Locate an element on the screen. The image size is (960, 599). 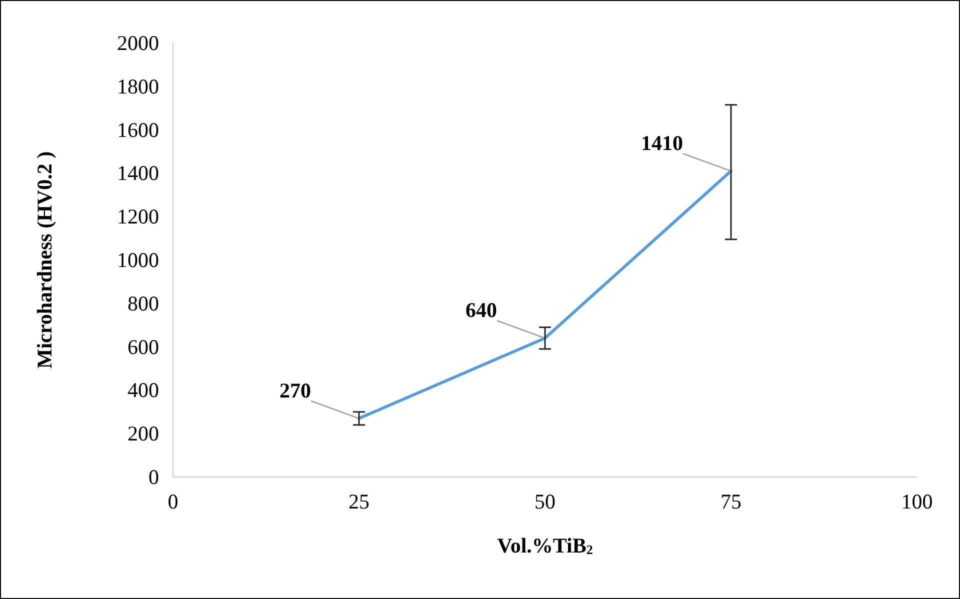
x-tick-label: 100 is located at coordinates (917, 502).